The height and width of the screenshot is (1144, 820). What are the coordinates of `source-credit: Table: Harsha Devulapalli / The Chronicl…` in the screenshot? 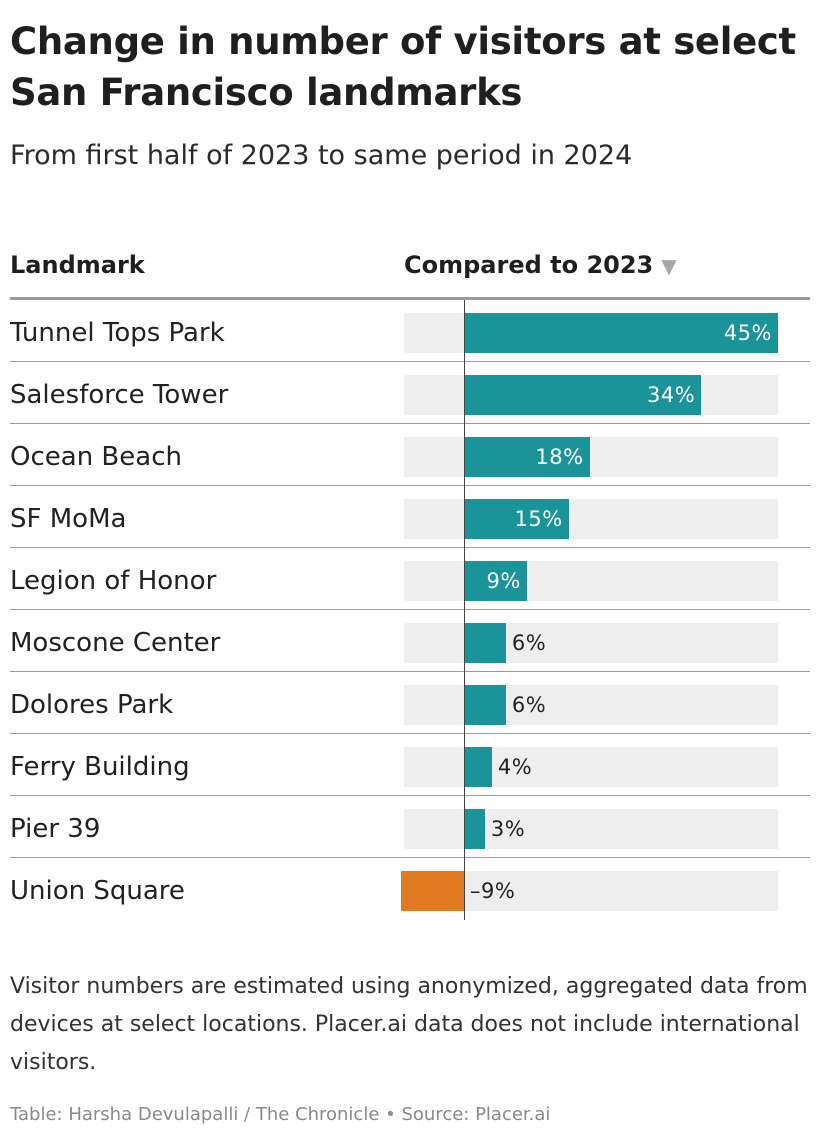 It's located at (280, 1114).